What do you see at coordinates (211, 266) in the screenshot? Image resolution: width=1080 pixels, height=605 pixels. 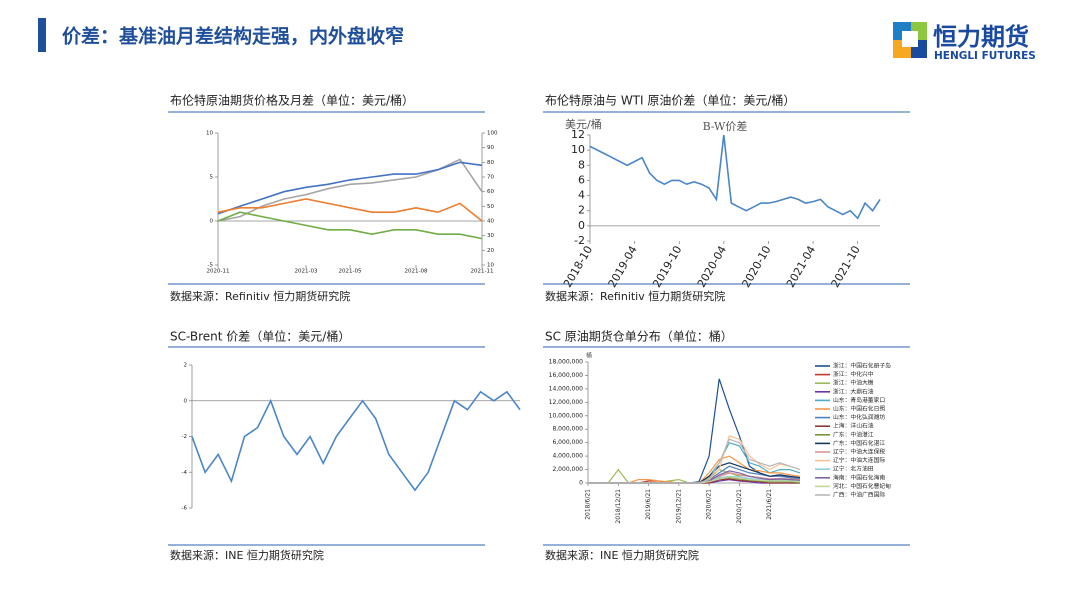 I see `y-tick-label: -5` at bounding box center [211, 266].